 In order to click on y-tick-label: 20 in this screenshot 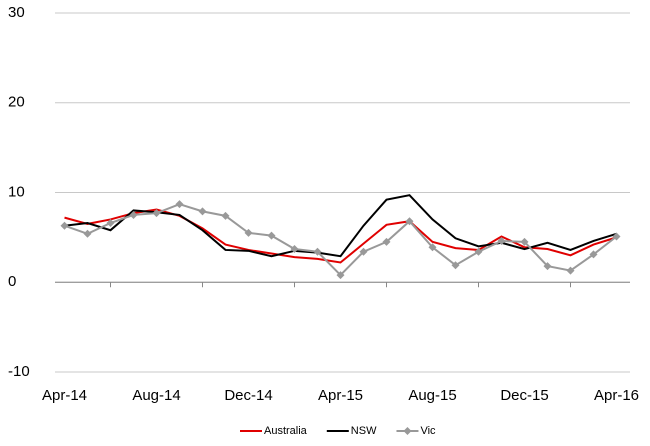, I will do `click(16, 102)`.